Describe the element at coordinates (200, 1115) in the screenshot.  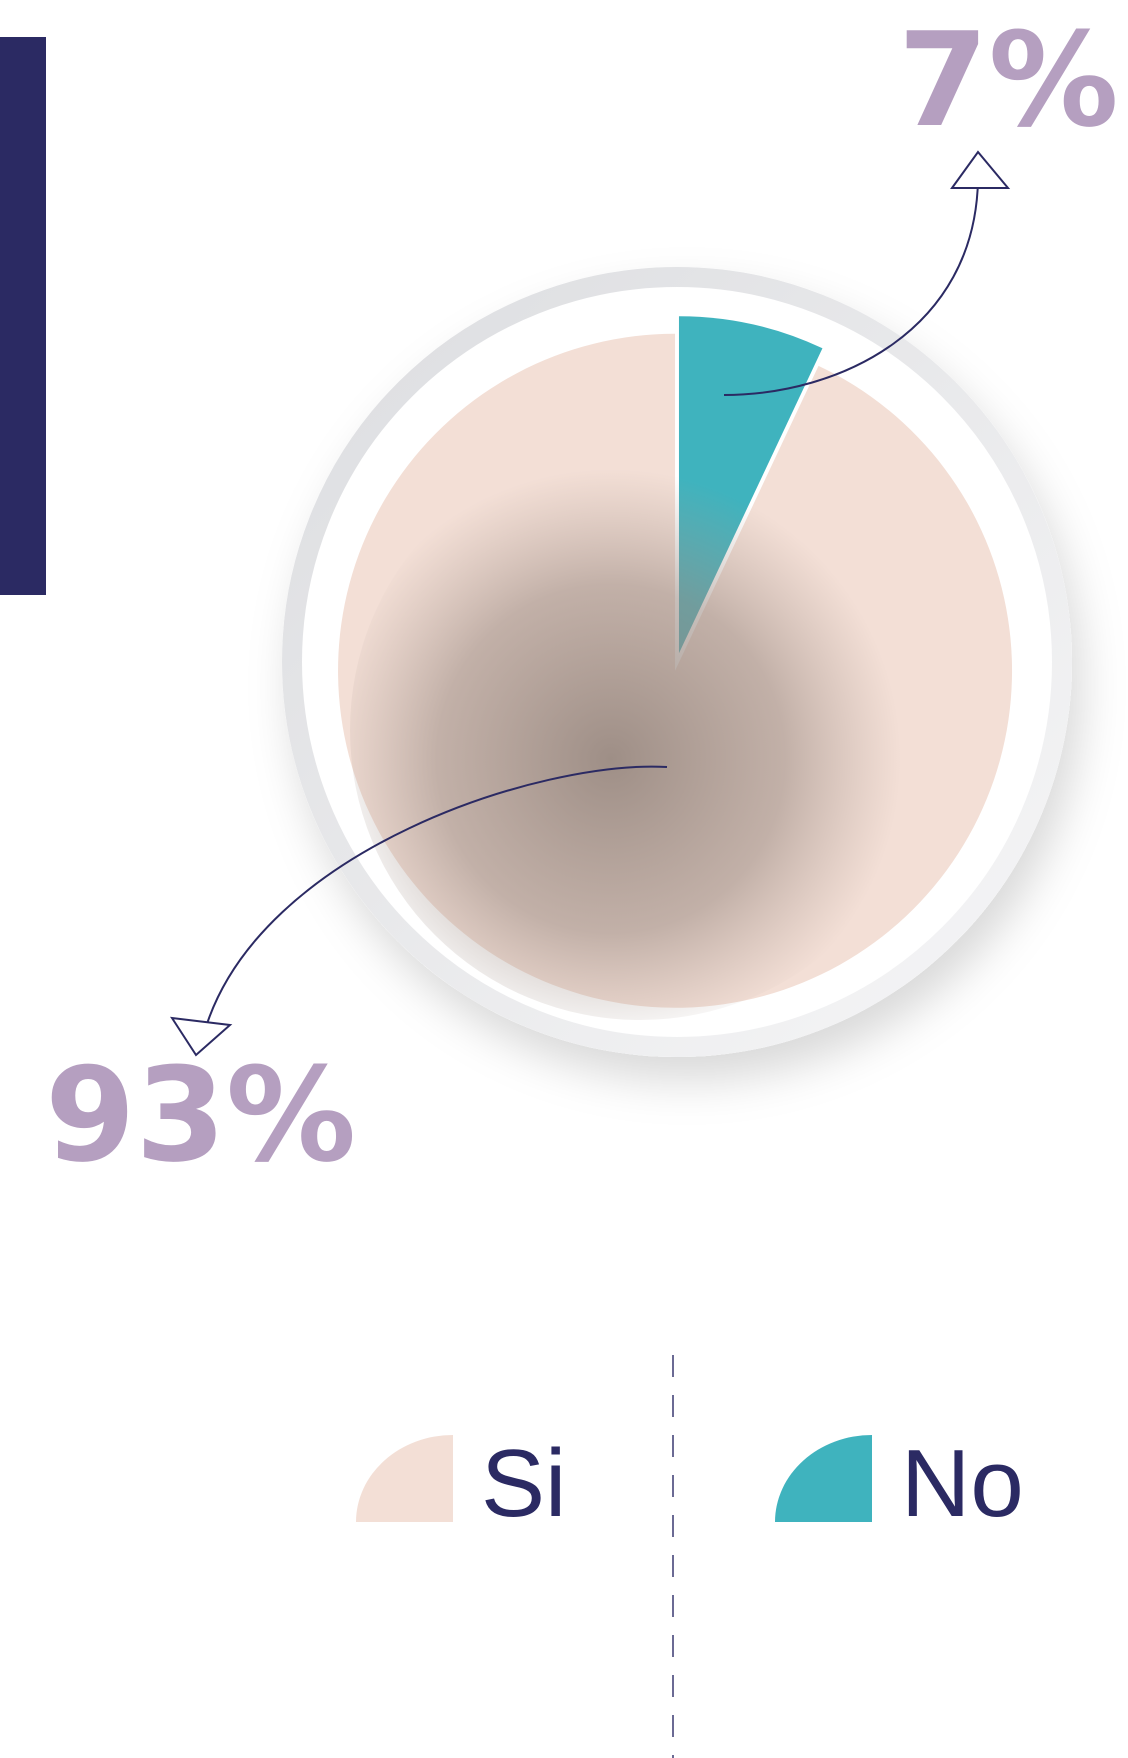
I see `value-label: 93%` at that location.